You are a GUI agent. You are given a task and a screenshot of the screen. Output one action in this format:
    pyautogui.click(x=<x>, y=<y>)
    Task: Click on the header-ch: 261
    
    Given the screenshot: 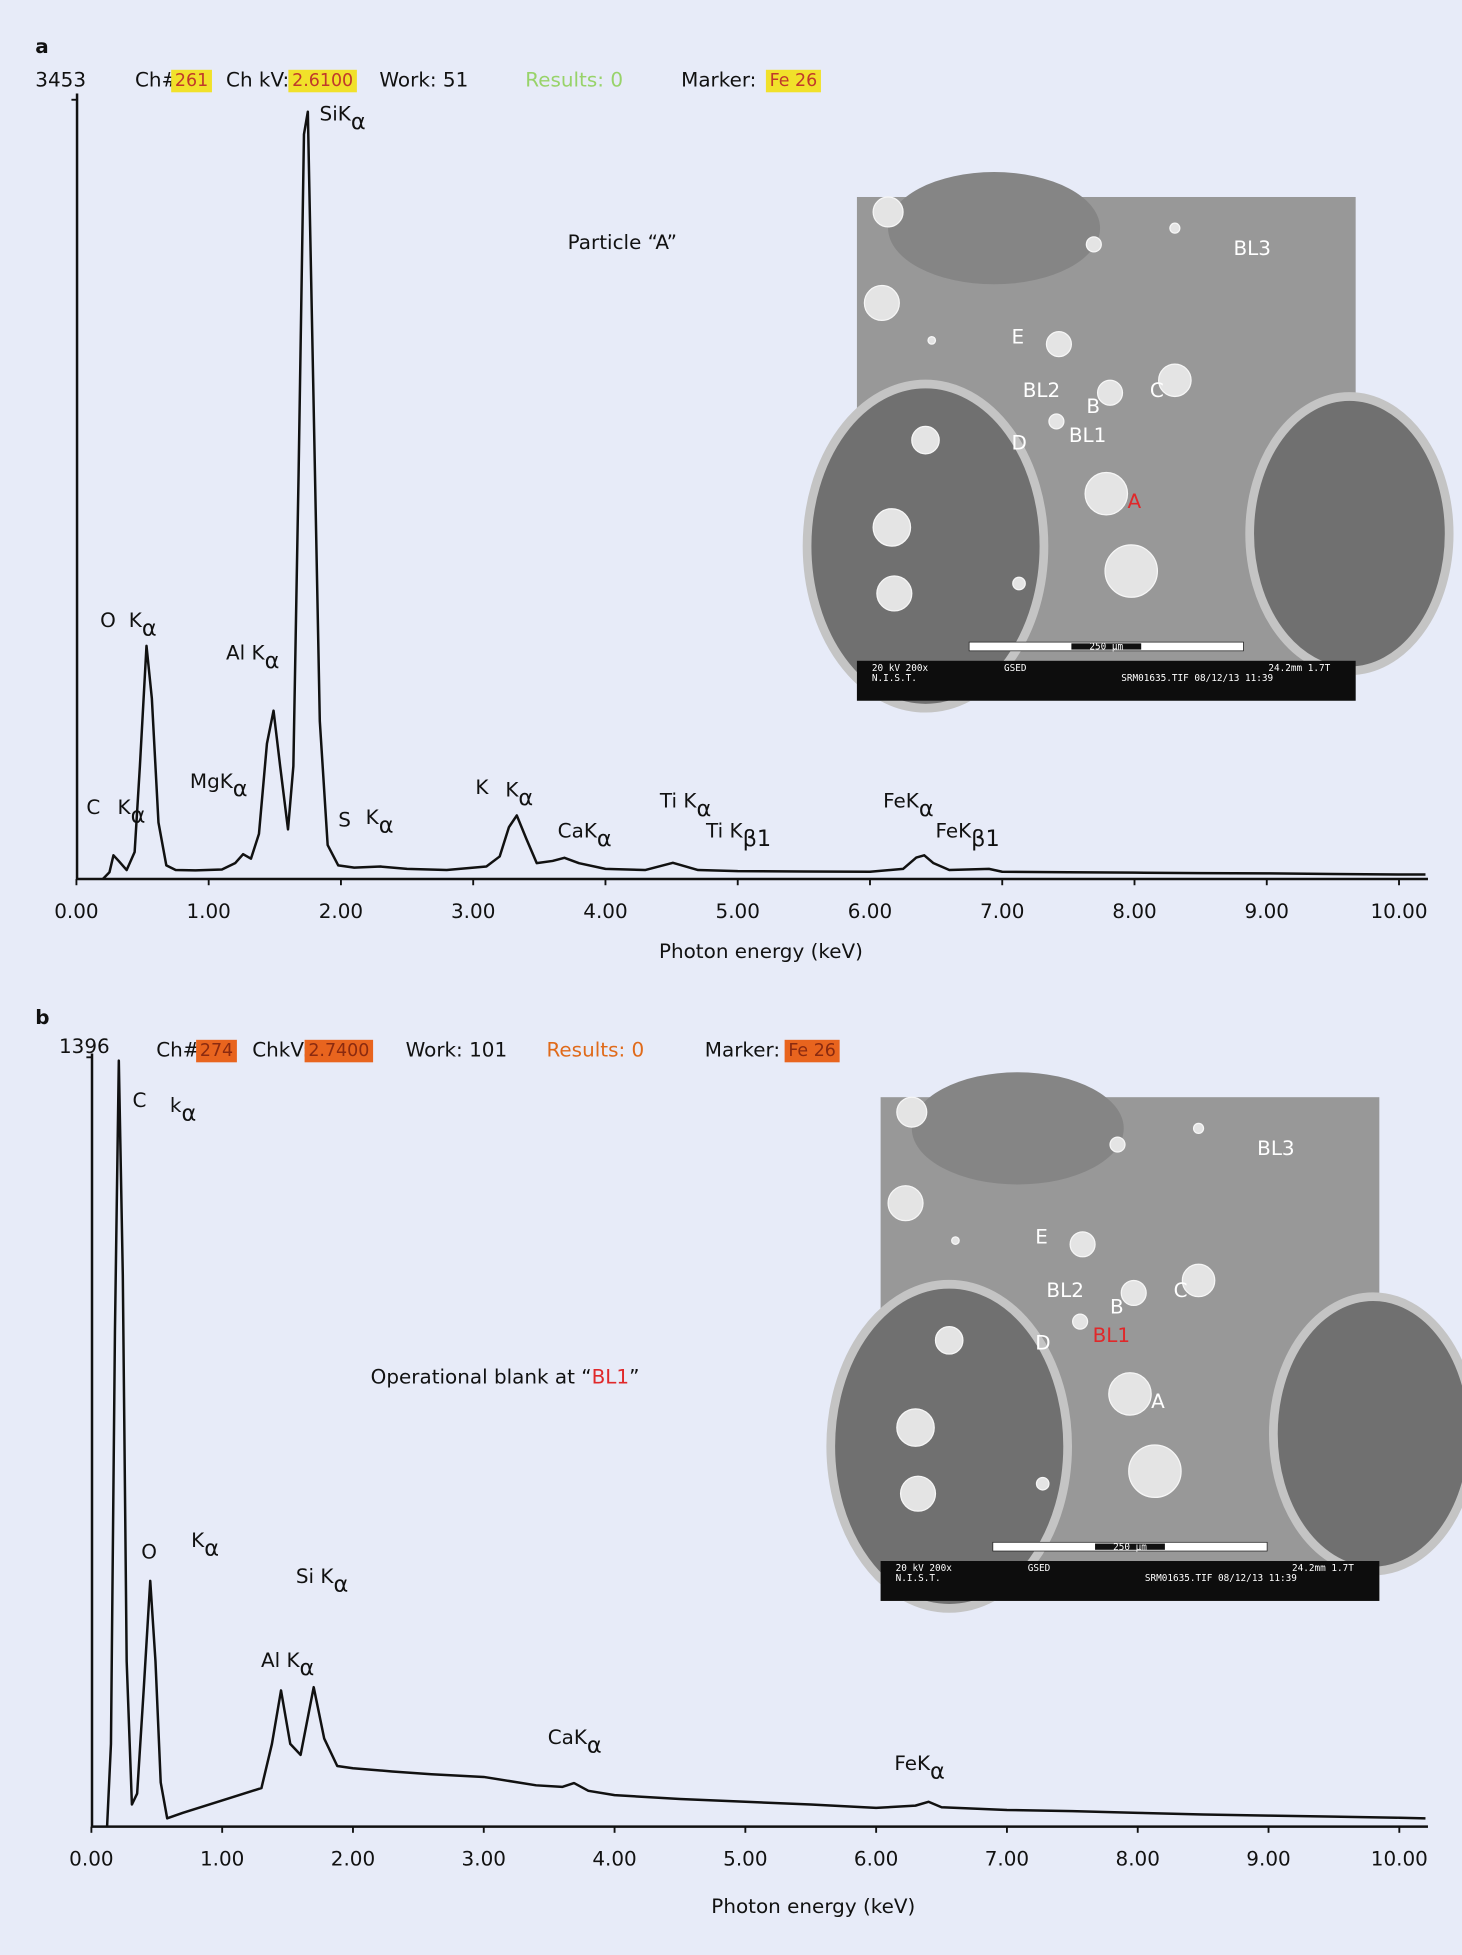 What is the action you would take?
    pyautogui.click(x=191, y=81)
    